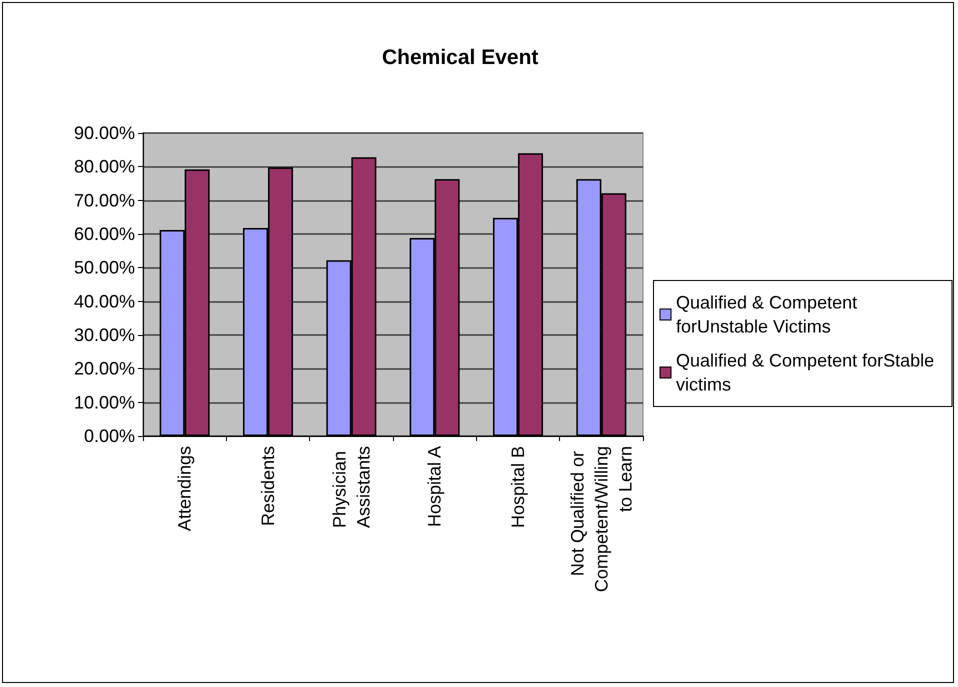 The height and width of the screenshot is (687, 958). I want to click on legend-label: Qualified & Competent forStable victims, so click(808, 372).